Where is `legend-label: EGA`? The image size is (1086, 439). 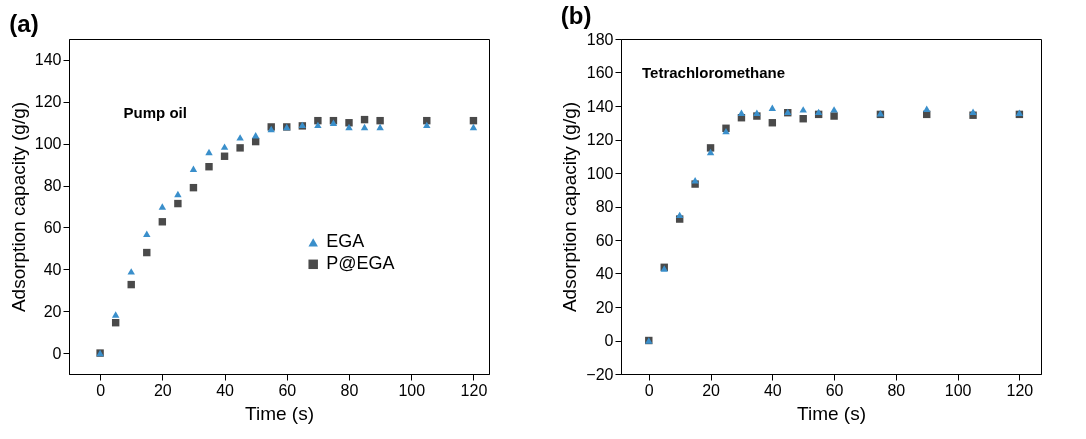
legend-label: EGA is located at coordinates (345, 241).